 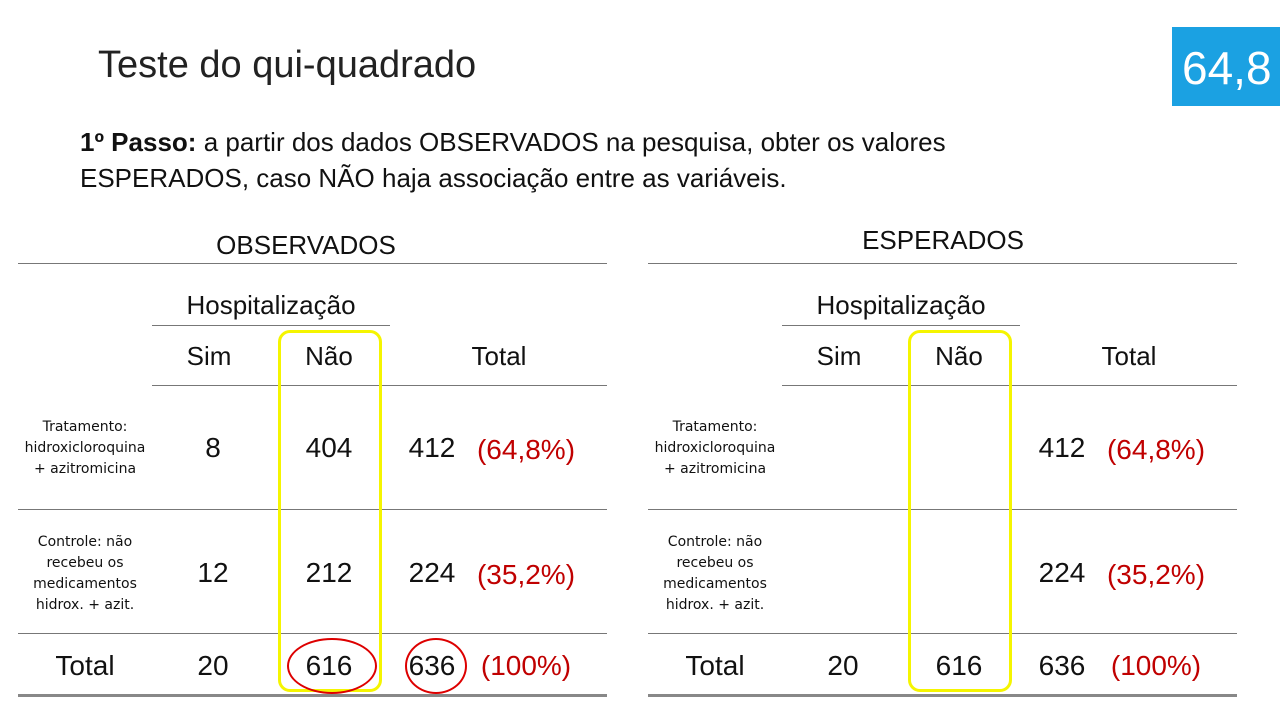 What do you see at coordinates (213, 572) in the screenshot?
I see `cell: 12` at bounding box center [213, 572].